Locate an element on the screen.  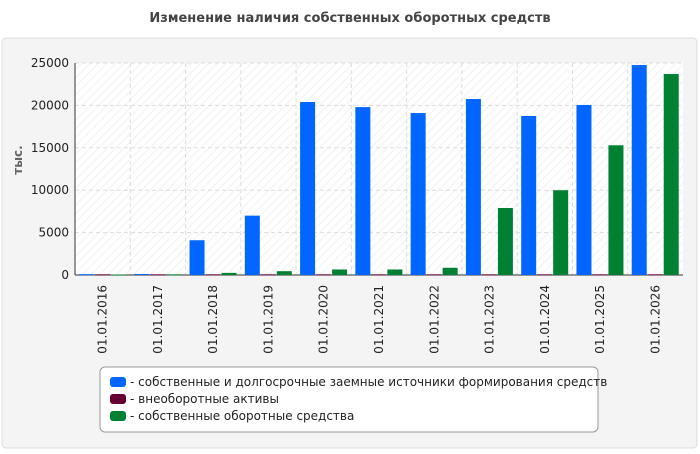
y-tick-label: 10000 is located at coordinates (50, 190).